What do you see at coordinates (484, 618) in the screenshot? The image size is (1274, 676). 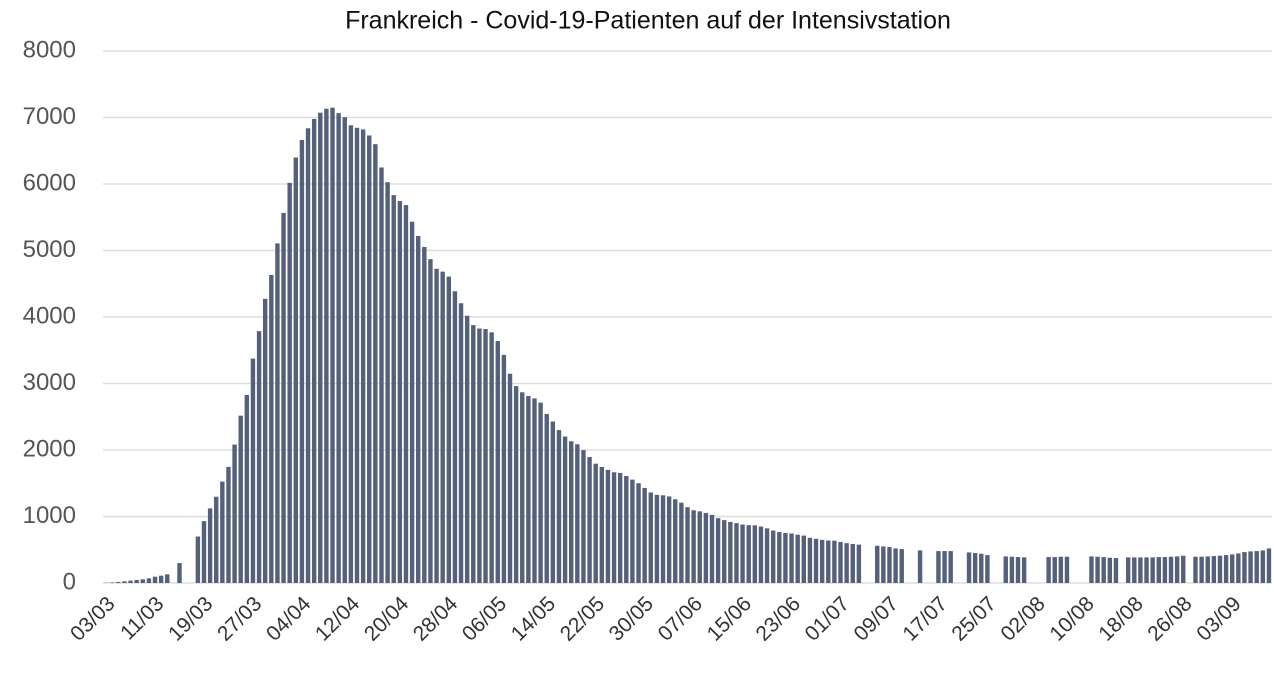 I see `x-tick-label: 06/05` at bounding box center [484, 618].